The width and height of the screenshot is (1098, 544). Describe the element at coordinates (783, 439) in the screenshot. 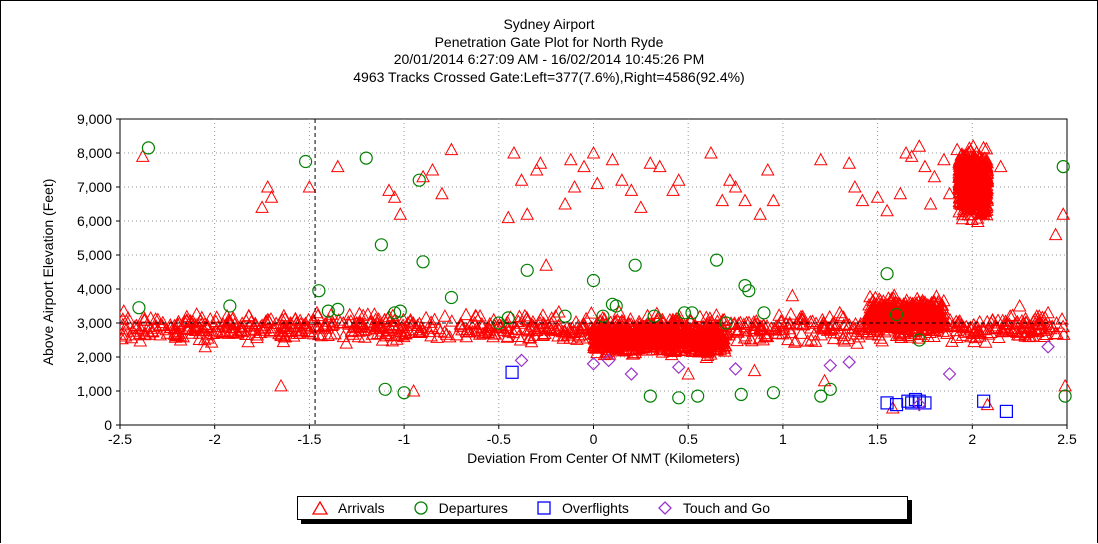

I see `x-tick-label: 1` at that location.